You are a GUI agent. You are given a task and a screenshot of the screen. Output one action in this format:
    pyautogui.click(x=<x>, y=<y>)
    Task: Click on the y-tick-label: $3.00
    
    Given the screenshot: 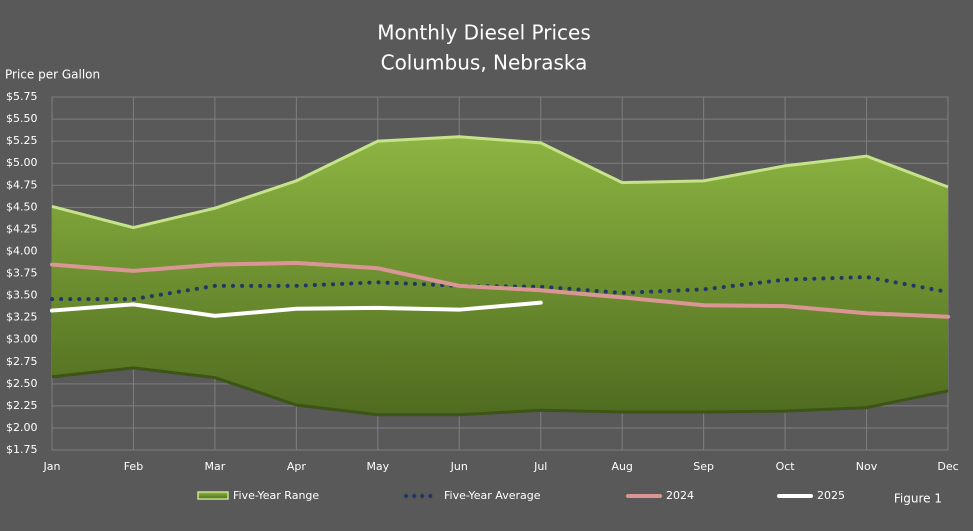 What is the action you would take?
    pyautogui.click(x=22, y=339)
    